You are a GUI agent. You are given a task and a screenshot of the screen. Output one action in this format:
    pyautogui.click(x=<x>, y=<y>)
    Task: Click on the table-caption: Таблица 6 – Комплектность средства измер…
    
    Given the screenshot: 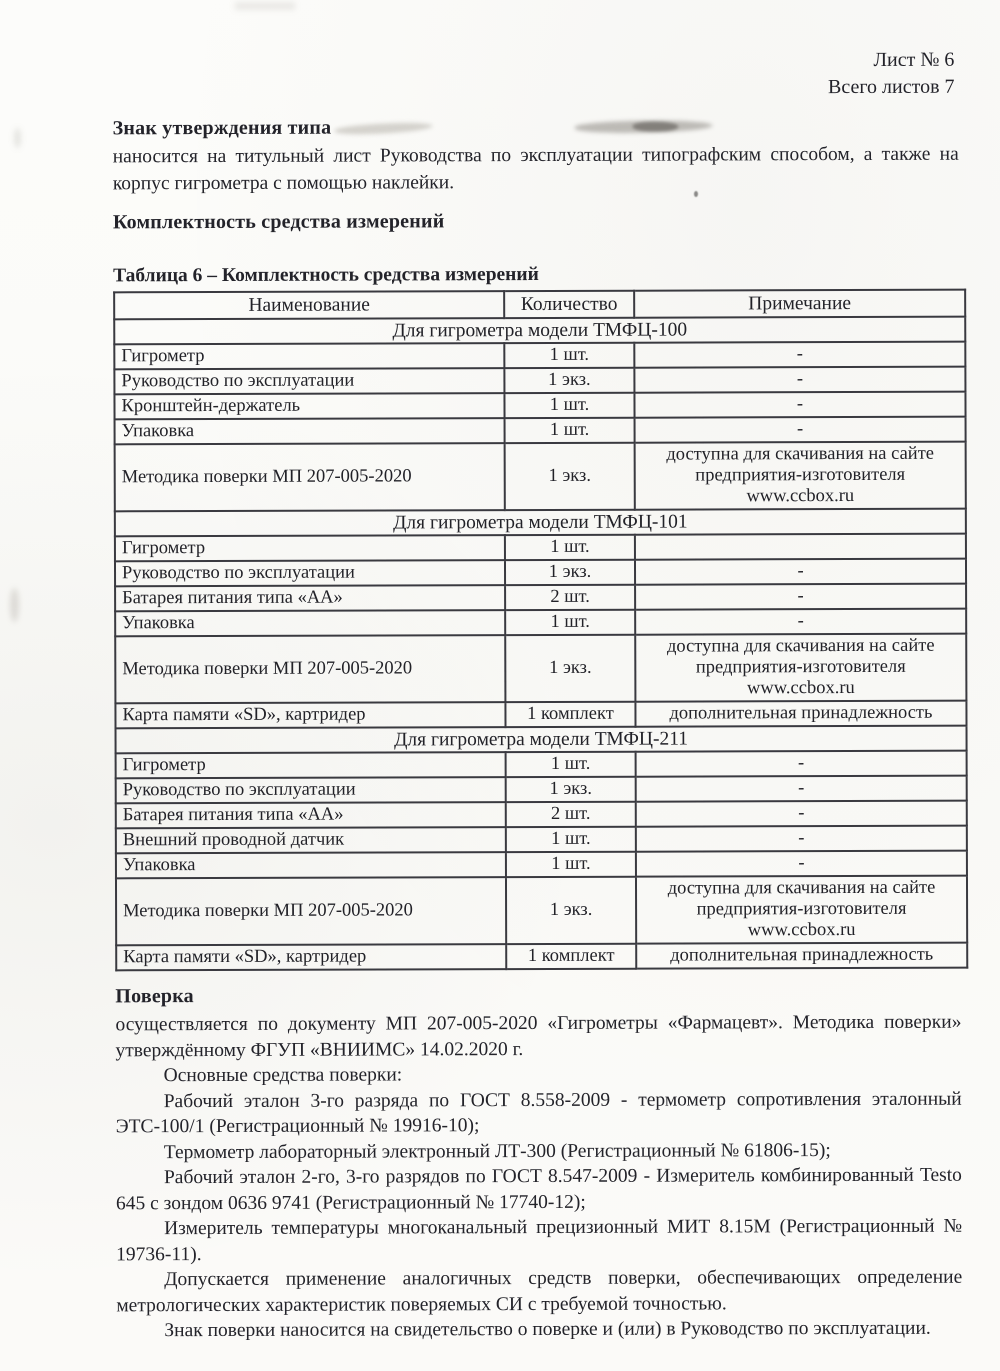 What is the action you would take?
    pyautogui.click(x=326, y=275)
    